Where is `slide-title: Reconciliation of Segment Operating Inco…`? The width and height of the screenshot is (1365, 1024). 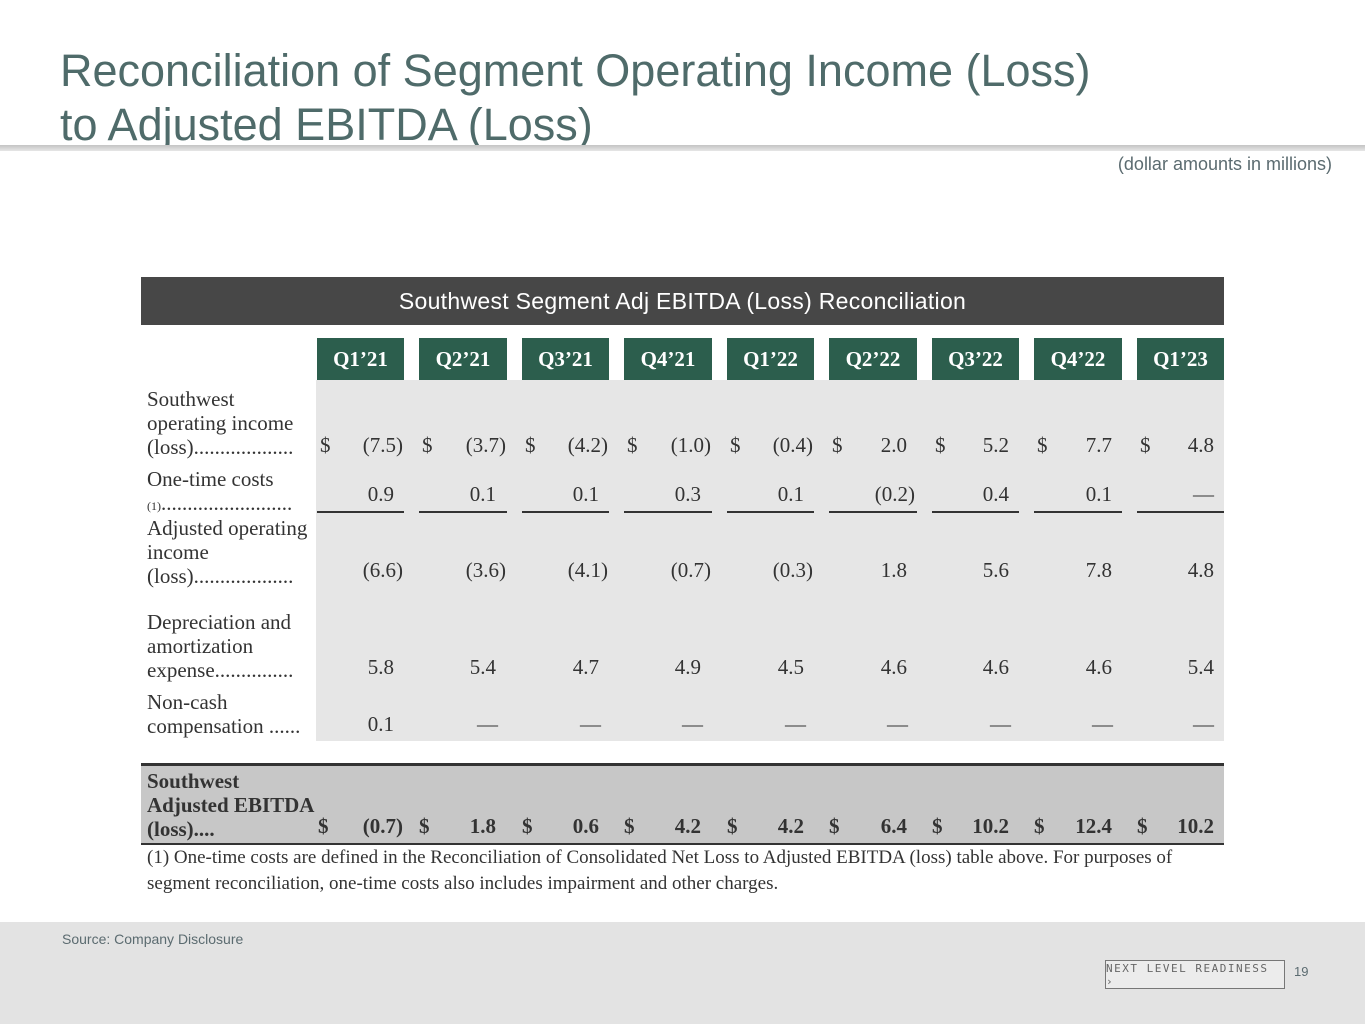 slide-title: Reconciliation of Segment Operating Inco… is located at coordinates (610, 98).